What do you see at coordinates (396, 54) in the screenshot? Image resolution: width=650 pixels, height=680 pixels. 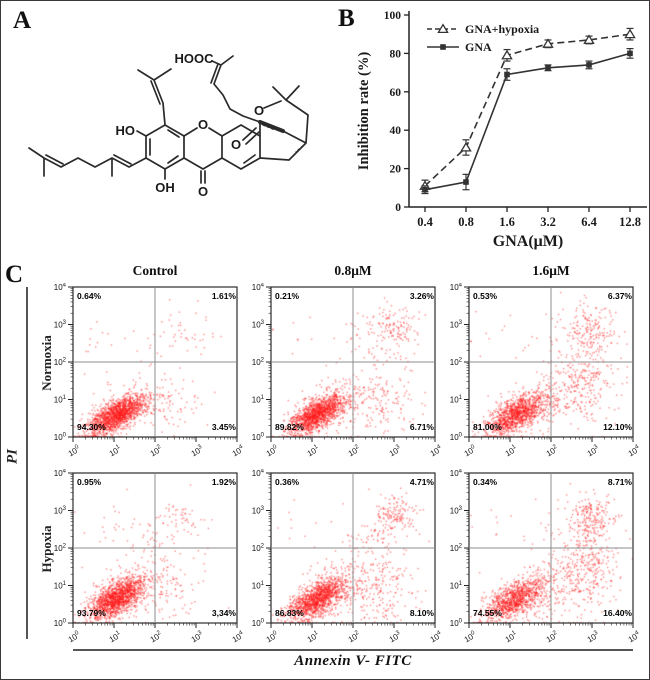 I see `svg-text: 80` at bounding box center [396, 54].